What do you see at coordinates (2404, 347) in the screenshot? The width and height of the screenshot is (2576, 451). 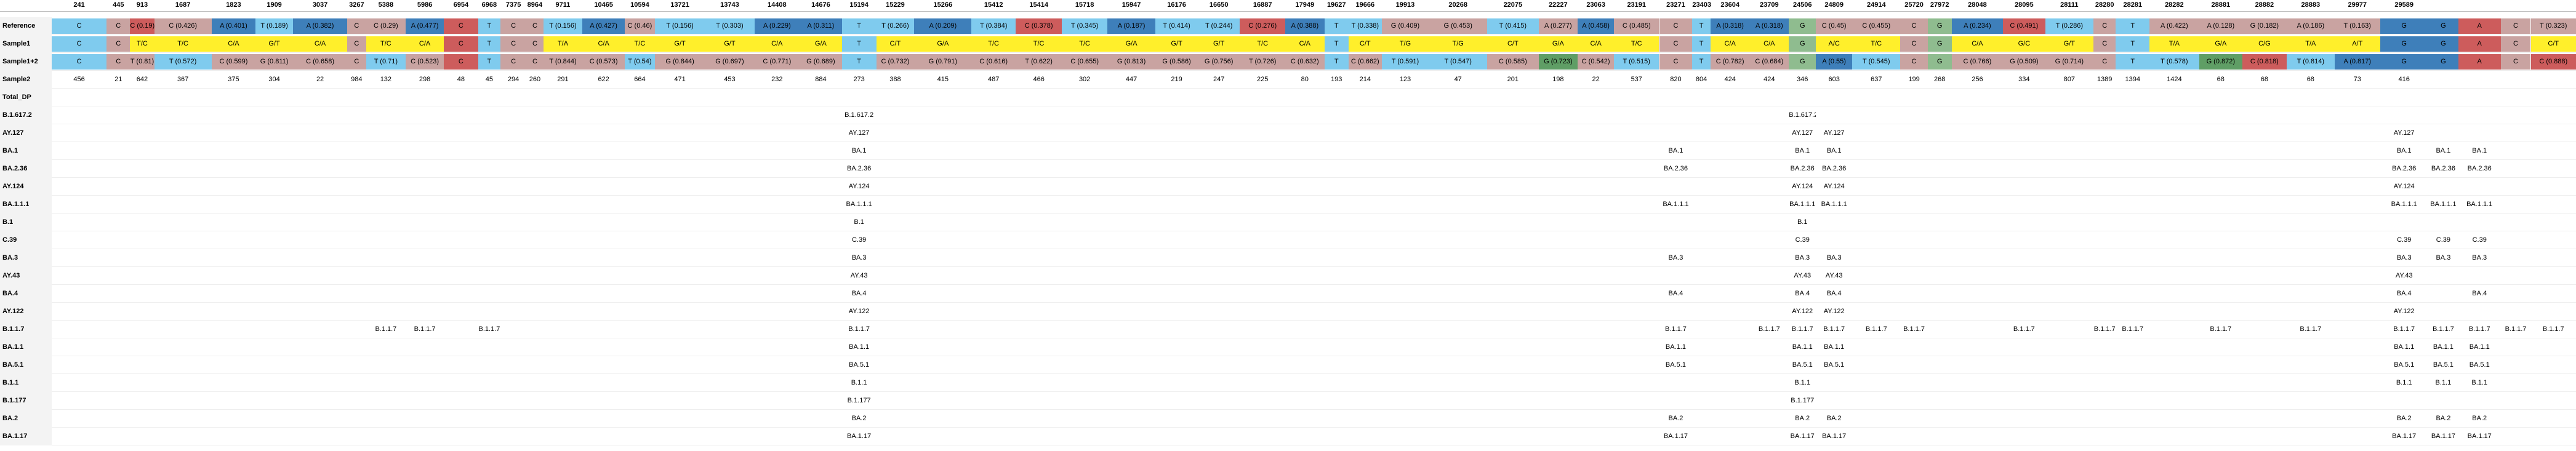 I see `lineage-cell: BA.1.1` at bounding box center [2404, 347].